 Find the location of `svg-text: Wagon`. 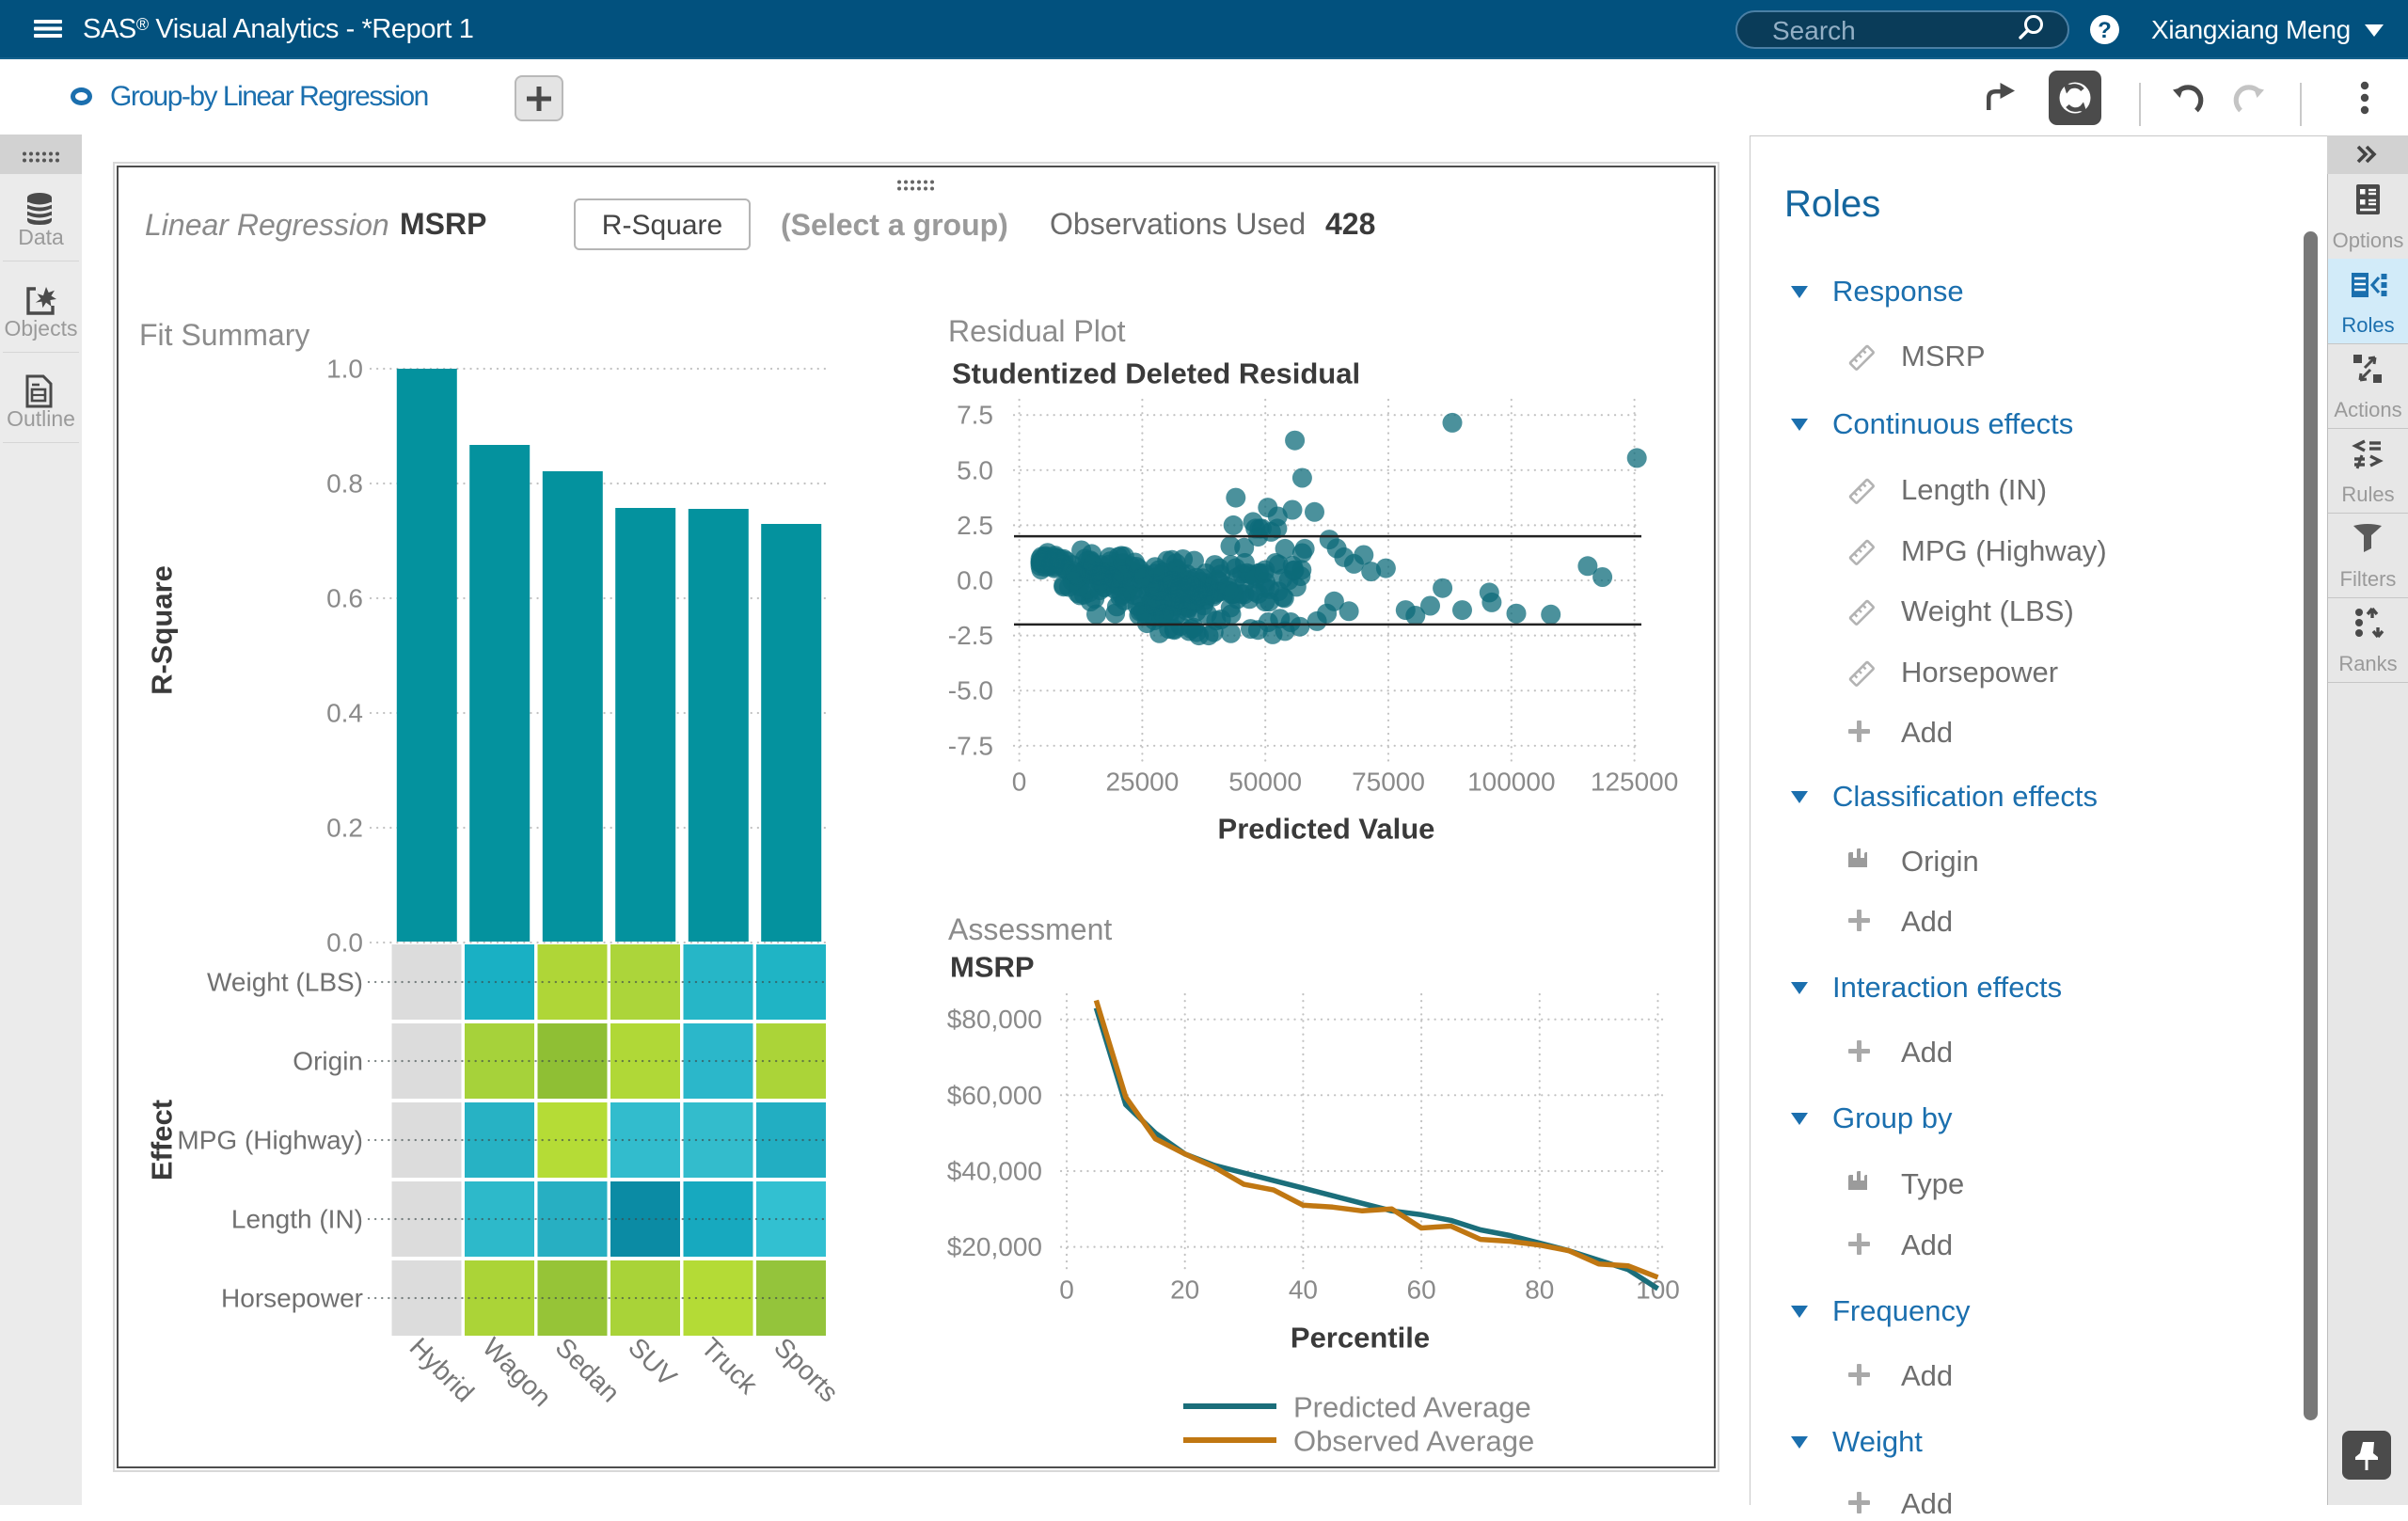

svg-text: Wagon is located at coordinates (517, 1372).